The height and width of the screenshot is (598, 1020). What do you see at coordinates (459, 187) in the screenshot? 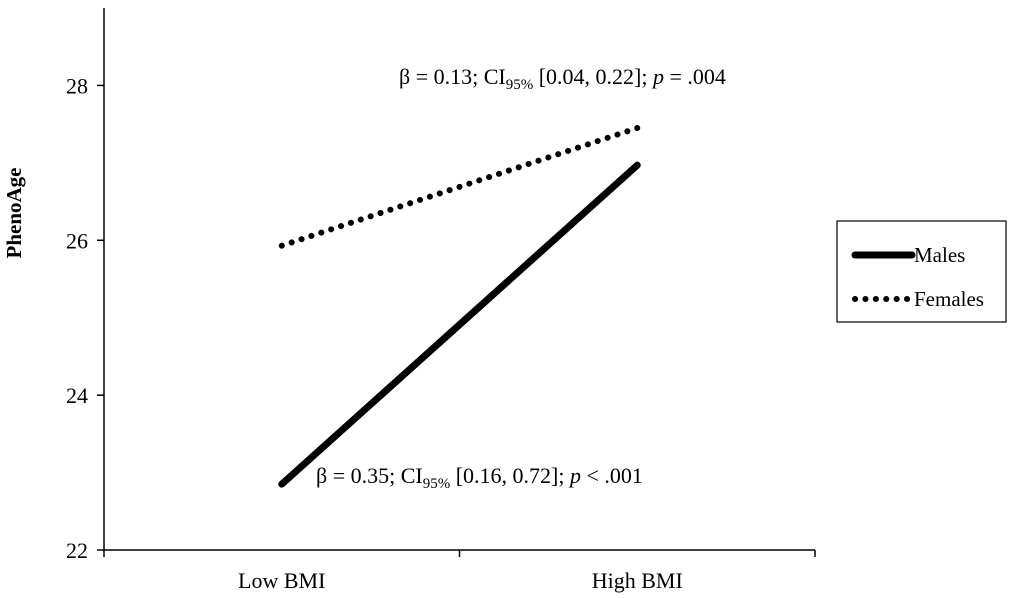
I see `series-line-females` at bounding box center [459, 187].